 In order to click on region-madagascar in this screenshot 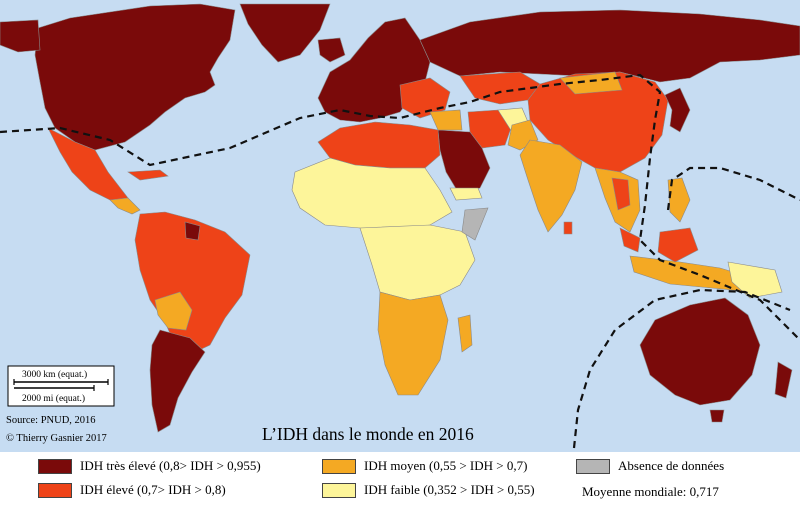, I will do `click(465, 333)`.